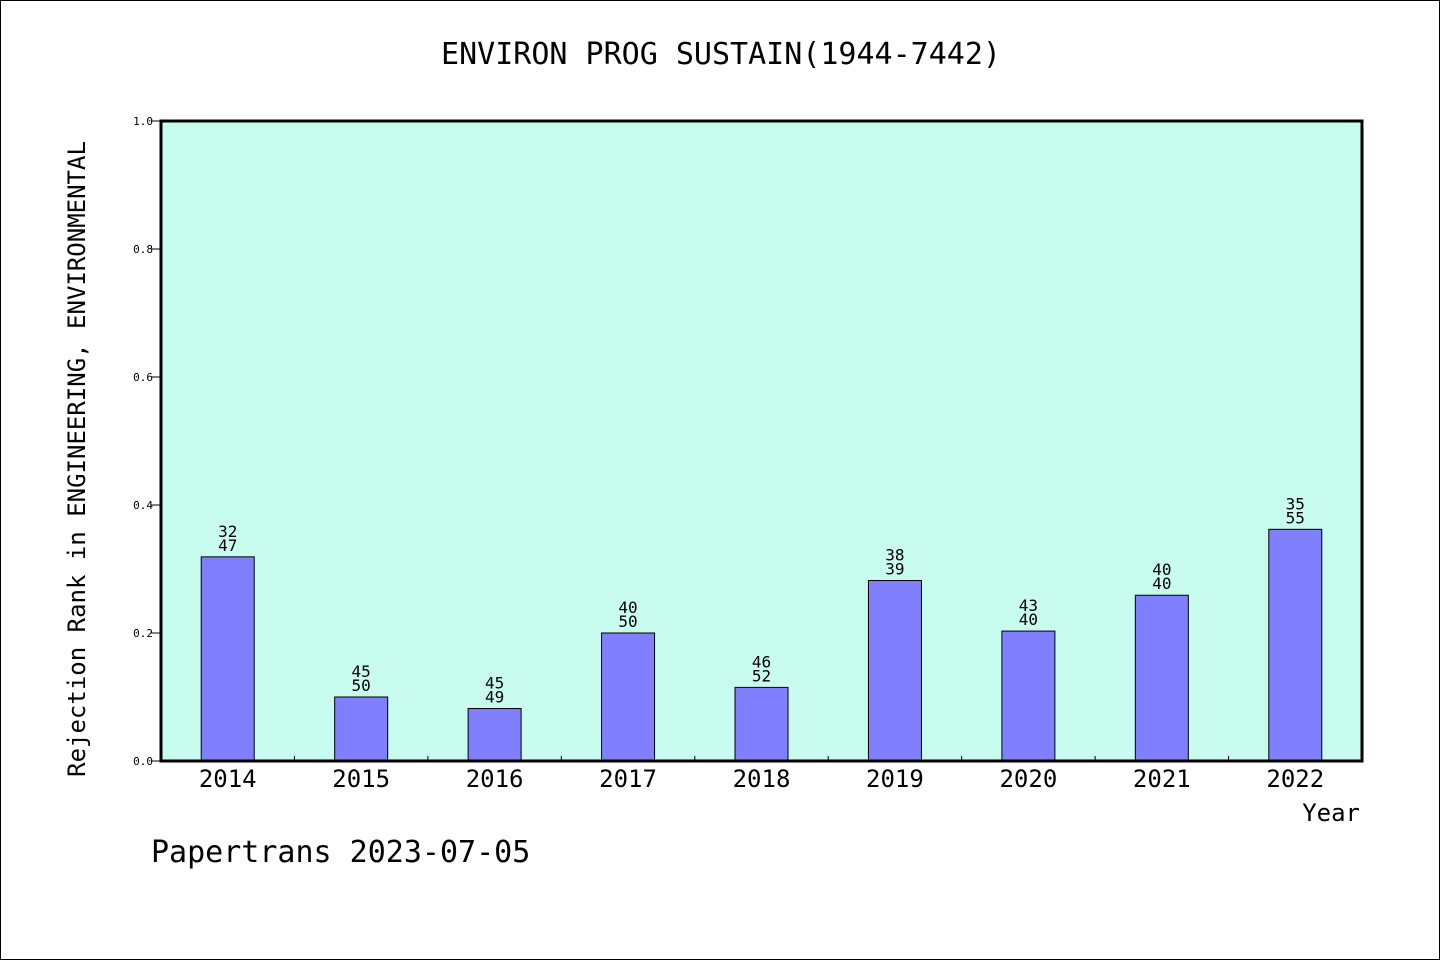  What do you see at coordinates (227, 531) in the screenshot?
I see `bar-data-label: 32` at bounding box center [227, 531].